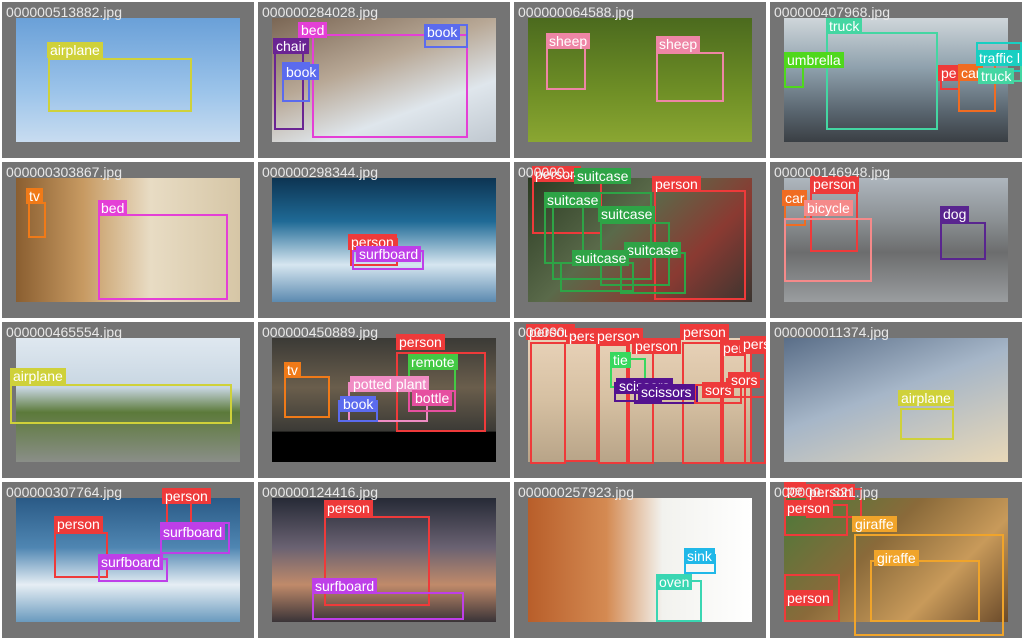 The width and height of the screenshot is (1024, 640). I want to click on class-label-oven: oven, so click(674, 582).